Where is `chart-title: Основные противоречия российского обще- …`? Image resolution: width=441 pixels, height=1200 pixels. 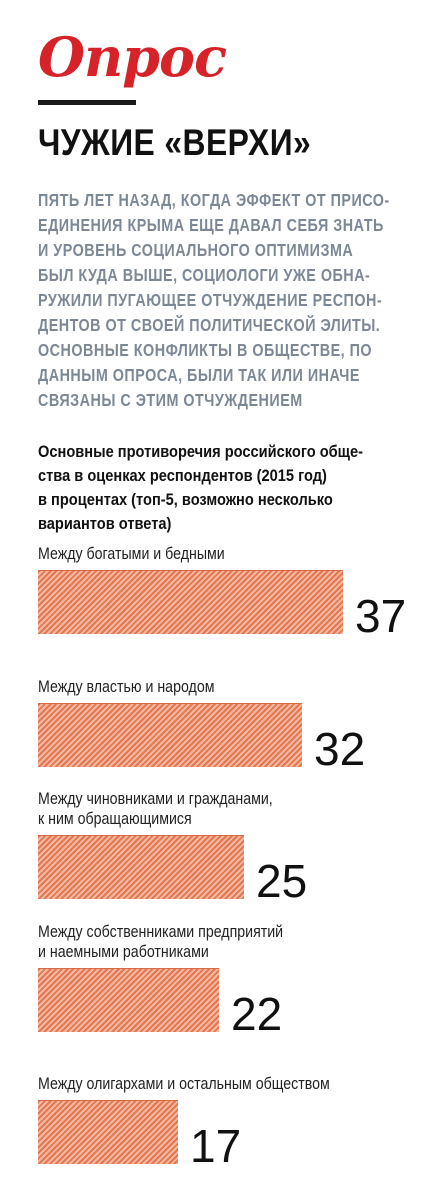
chart-title: Основные противоречия российского обще- … is located at coordinates (218, 488).